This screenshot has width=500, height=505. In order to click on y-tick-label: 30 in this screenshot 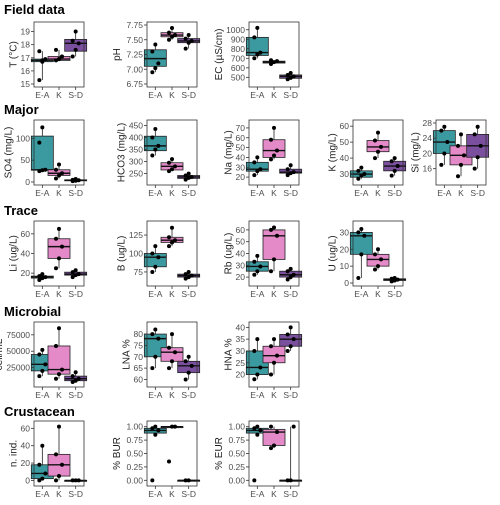, I will do `click(241, 351)`.